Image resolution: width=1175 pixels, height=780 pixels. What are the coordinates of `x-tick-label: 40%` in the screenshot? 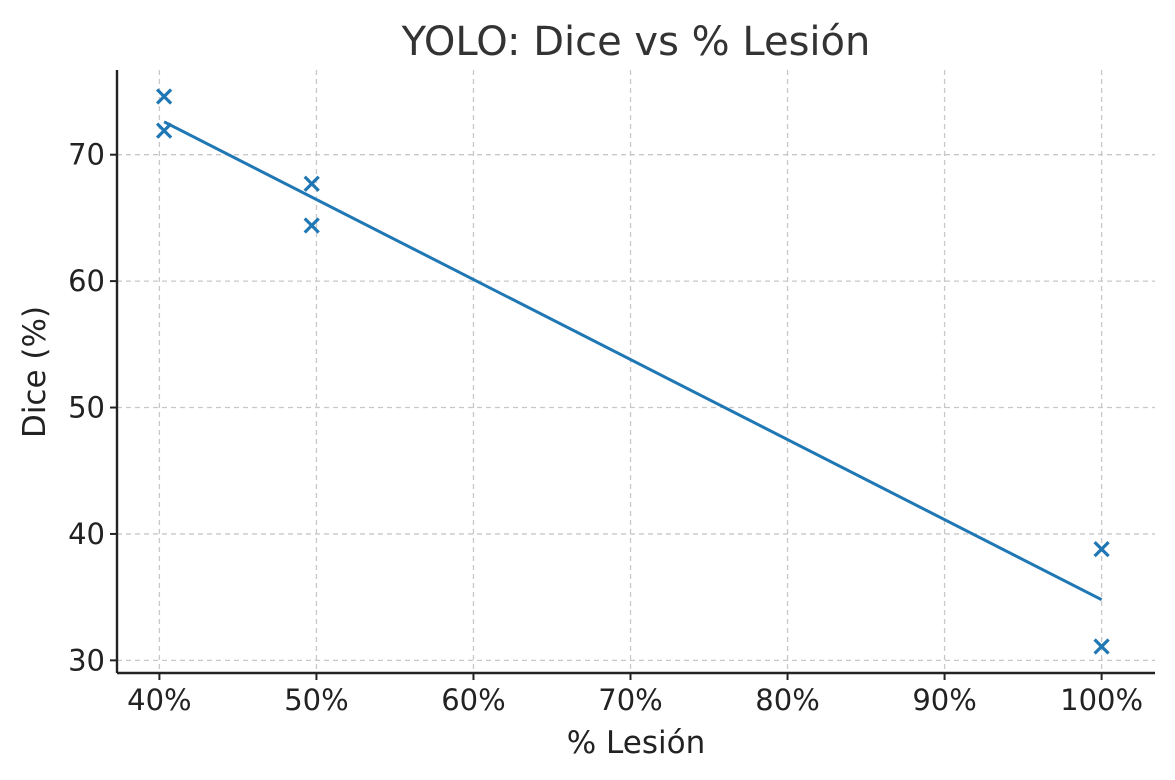 It's located at (159, 700).